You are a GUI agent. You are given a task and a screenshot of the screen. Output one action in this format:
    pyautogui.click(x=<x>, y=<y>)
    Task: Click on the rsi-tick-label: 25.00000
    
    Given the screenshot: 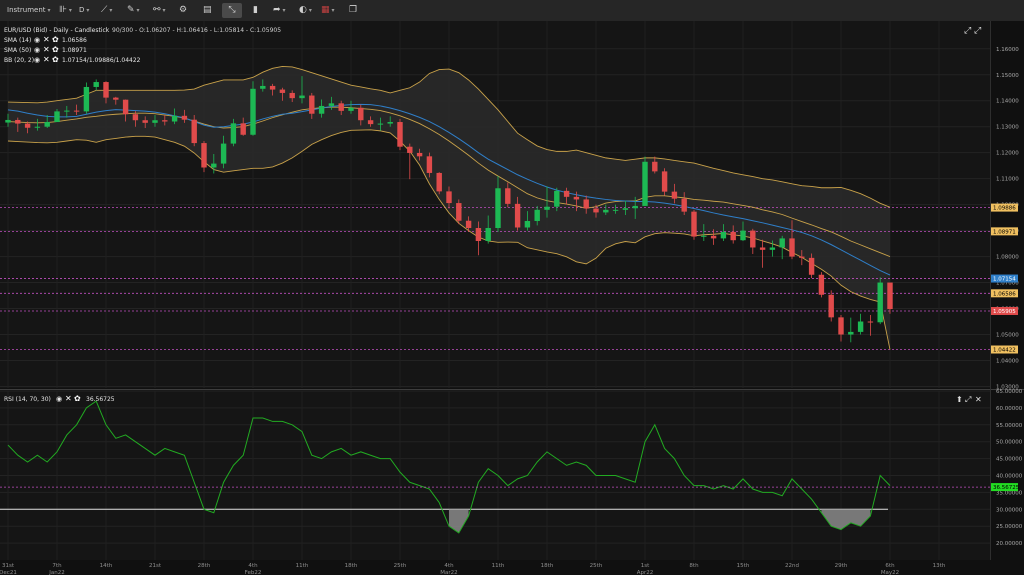 What is the action you would take?
    pyautogui.click(x=1009, y=527)
    